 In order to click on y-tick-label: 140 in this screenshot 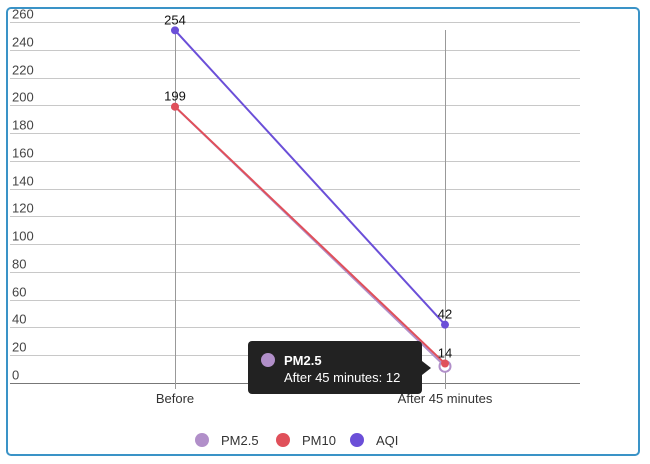, I will do `click(23, 181)`.